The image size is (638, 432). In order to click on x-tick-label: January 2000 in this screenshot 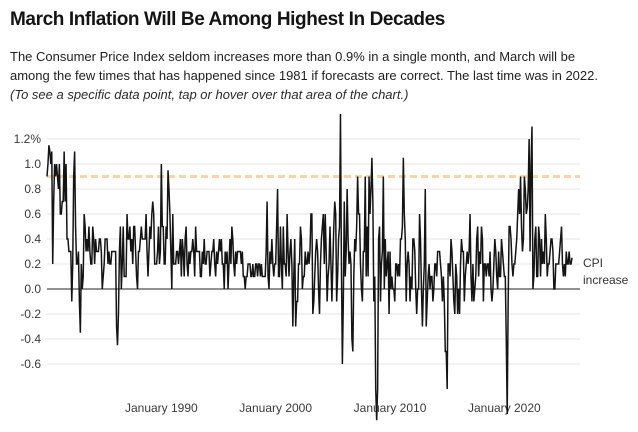, I will do `click(275, 408)`.